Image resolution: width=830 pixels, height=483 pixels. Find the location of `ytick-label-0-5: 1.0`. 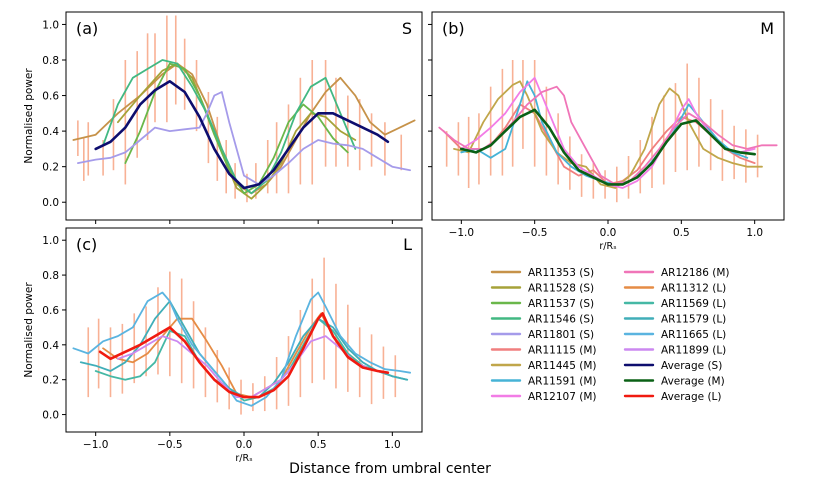

ytick-label-0-5: 1.0 is located at coordinates (50, 25).